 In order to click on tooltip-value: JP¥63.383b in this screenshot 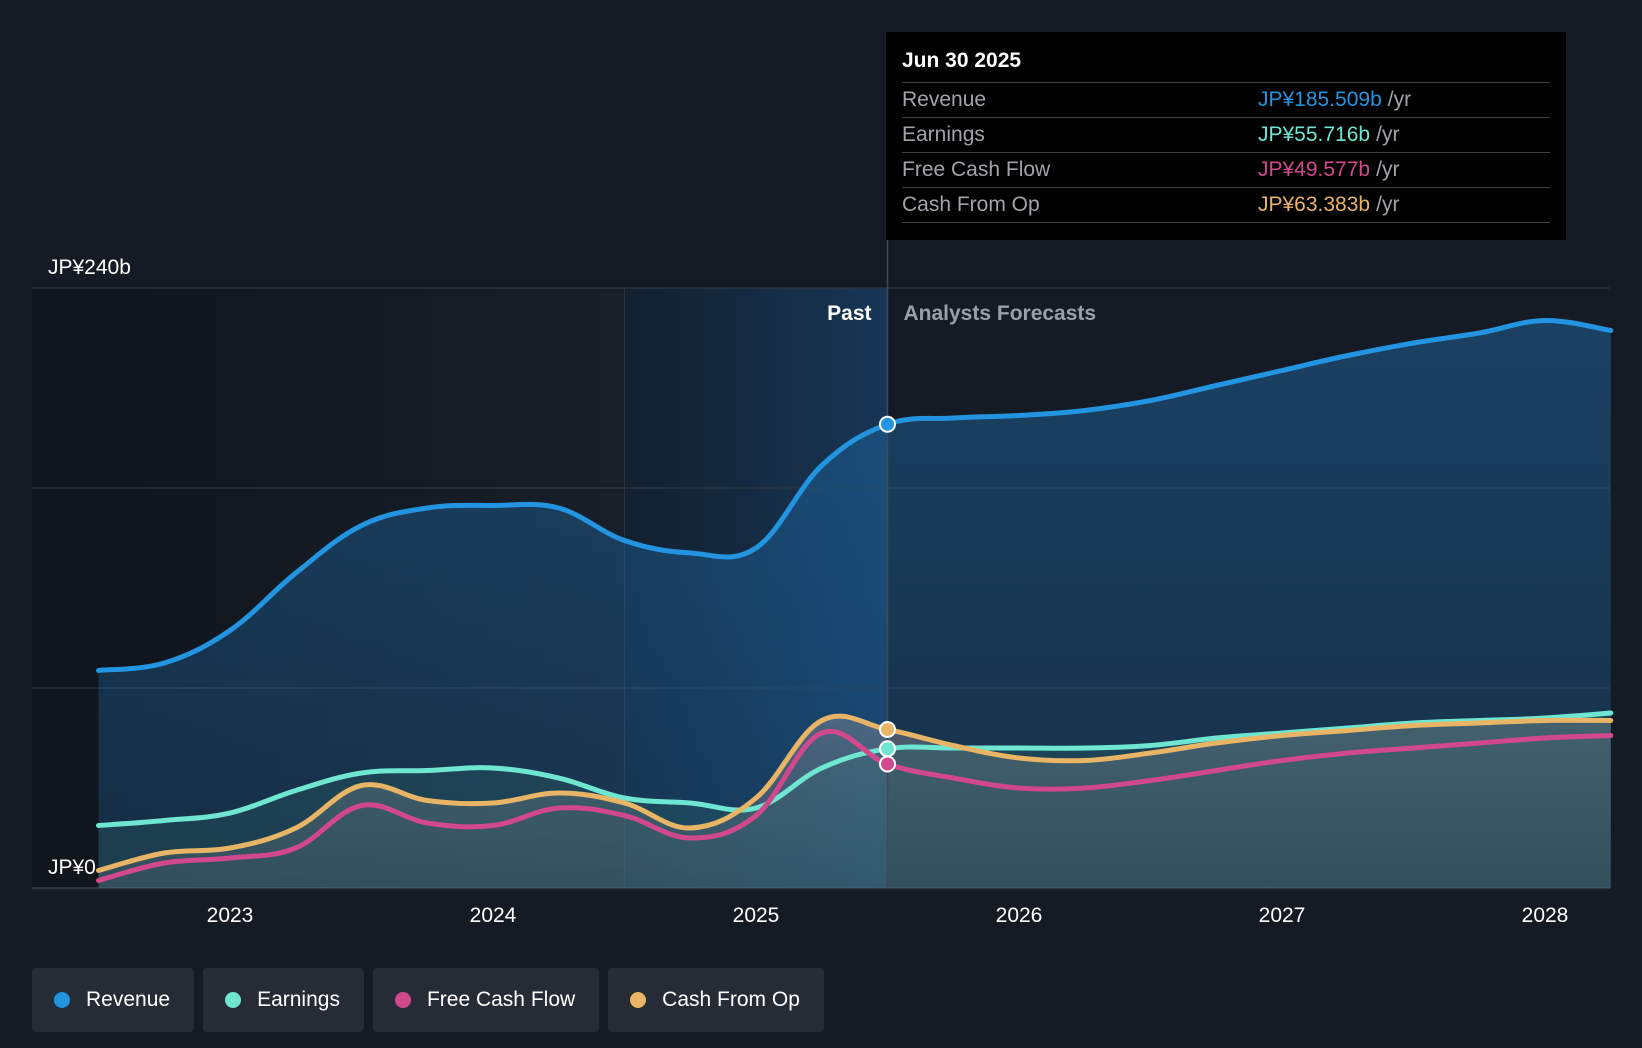, I will do `click(1314, 204)`.